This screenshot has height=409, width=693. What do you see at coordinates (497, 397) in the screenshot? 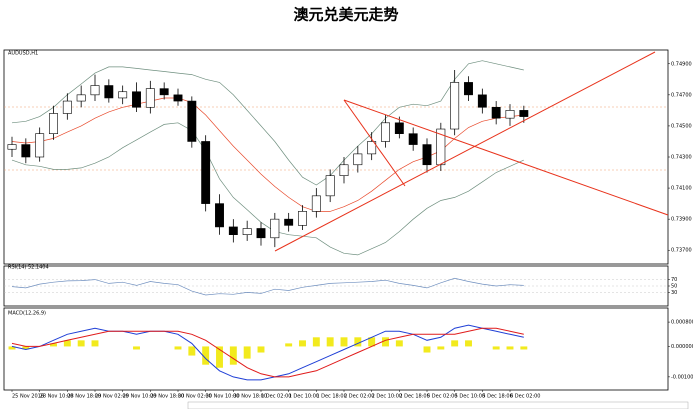
I see `x-tick-label: 5 Dec 18:00` at bounding box center [497, 397].